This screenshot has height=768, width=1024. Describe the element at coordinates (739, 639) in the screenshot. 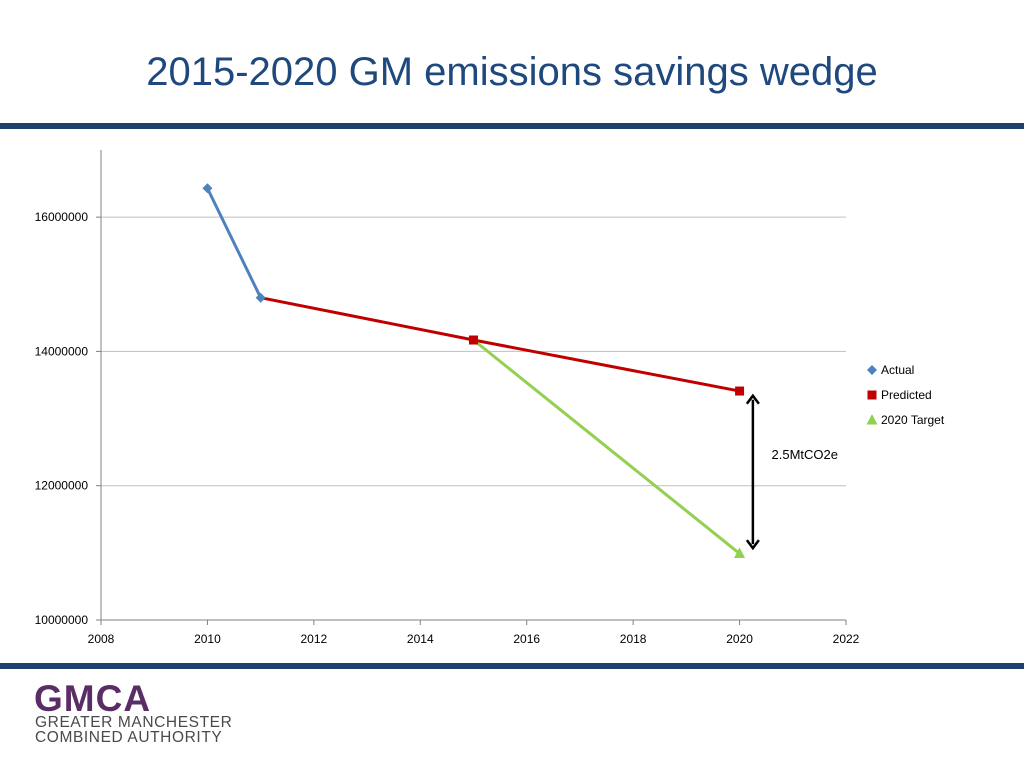

I see `x-tick-label: 2020` at that location.